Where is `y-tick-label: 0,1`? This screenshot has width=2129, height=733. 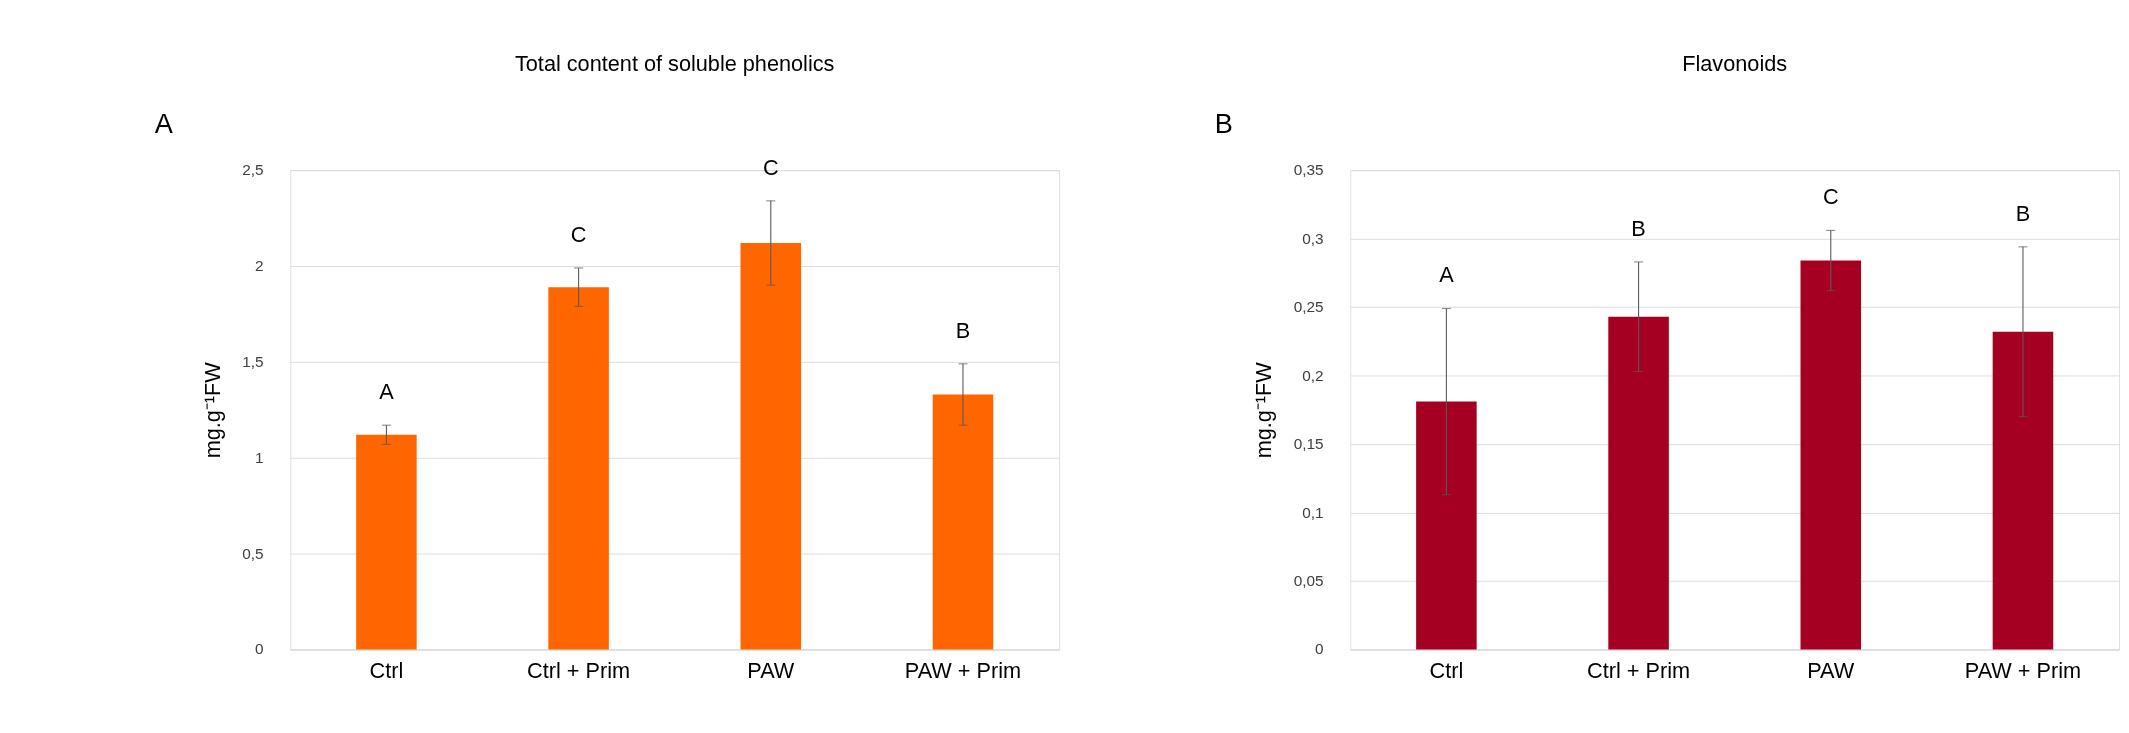
y-tick-label: 0,1 is located at coordinates (1313, 512).